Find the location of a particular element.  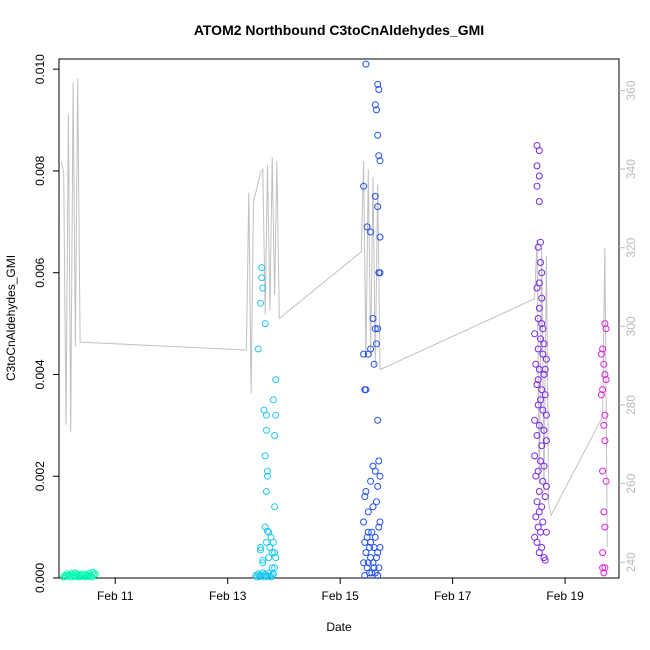

x-axis: Feb 11 Feb 13 Feb 15 Feb 17 Feb 19 is located at coordinates (340, 590).